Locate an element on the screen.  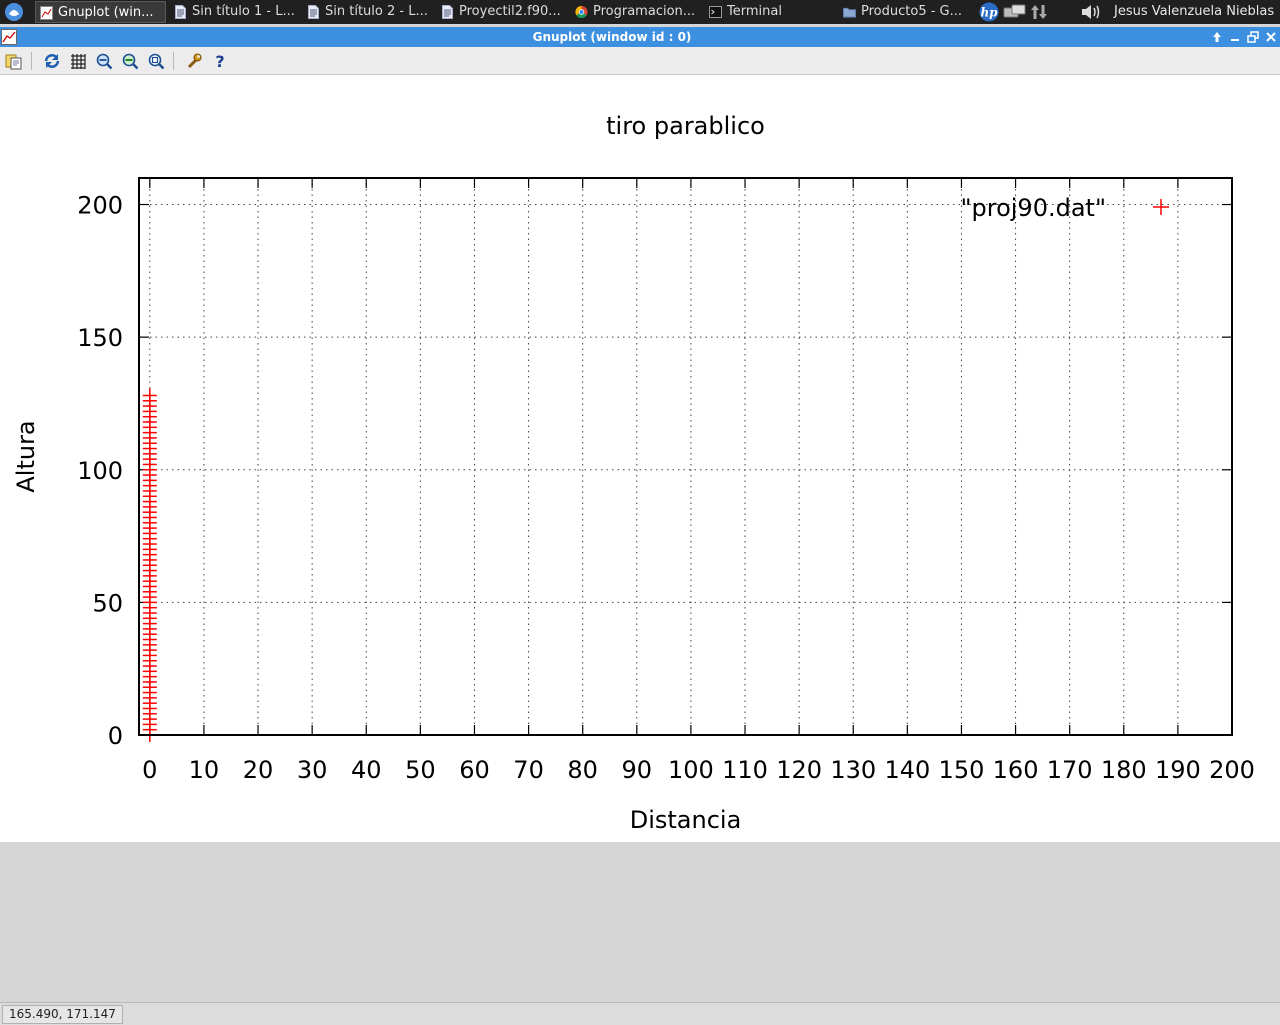
taskbar-item-label: Terminal is located at coordinates (754, 11).